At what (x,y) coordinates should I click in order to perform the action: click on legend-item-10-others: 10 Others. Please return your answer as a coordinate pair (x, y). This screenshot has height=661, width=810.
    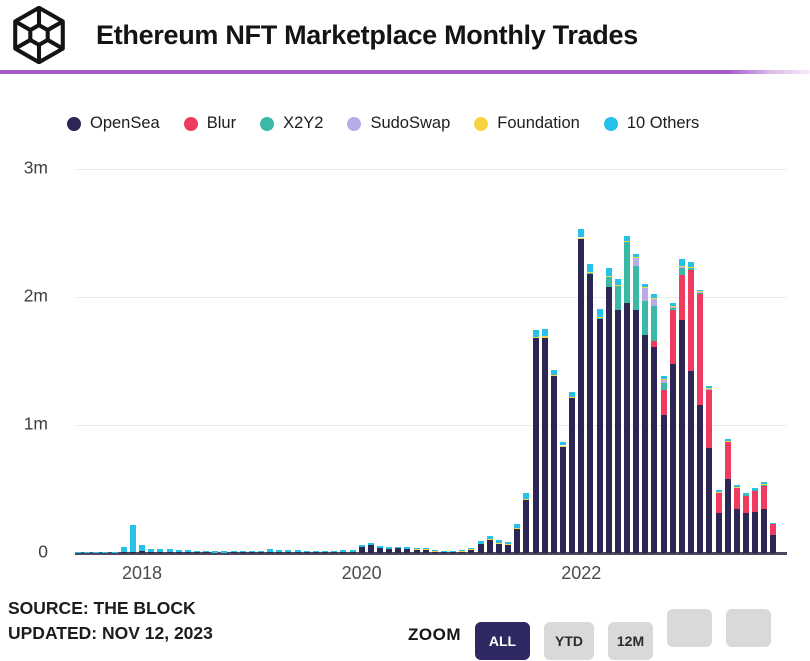
    Looking at the image, I should click on (651, 123).